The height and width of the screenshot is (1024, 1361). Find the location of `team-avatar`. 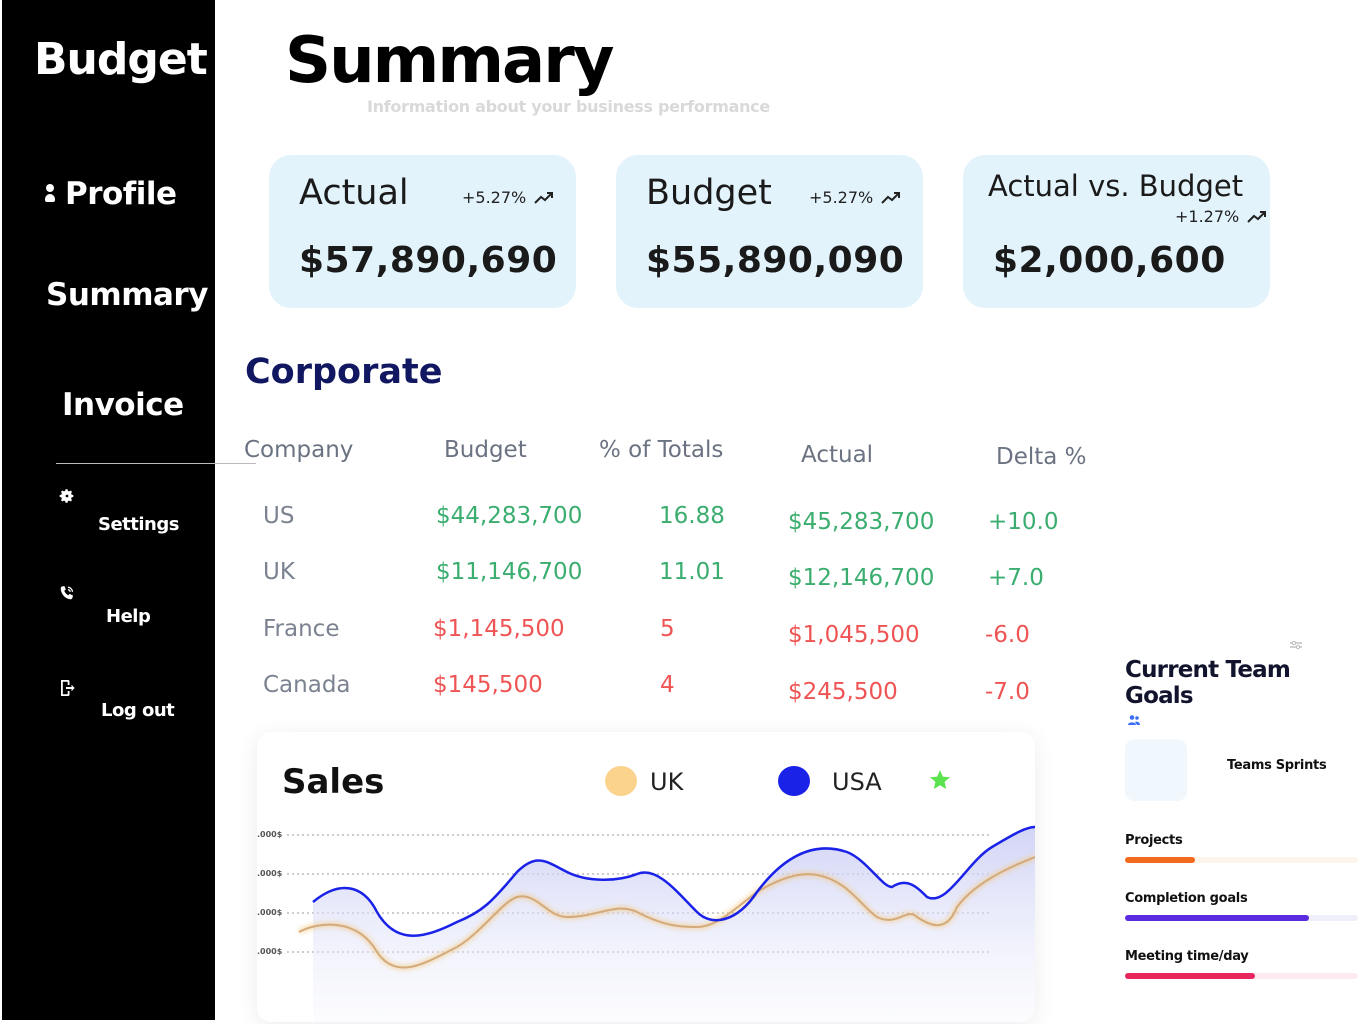

team-avatar is located at coordinates (1156, 770).